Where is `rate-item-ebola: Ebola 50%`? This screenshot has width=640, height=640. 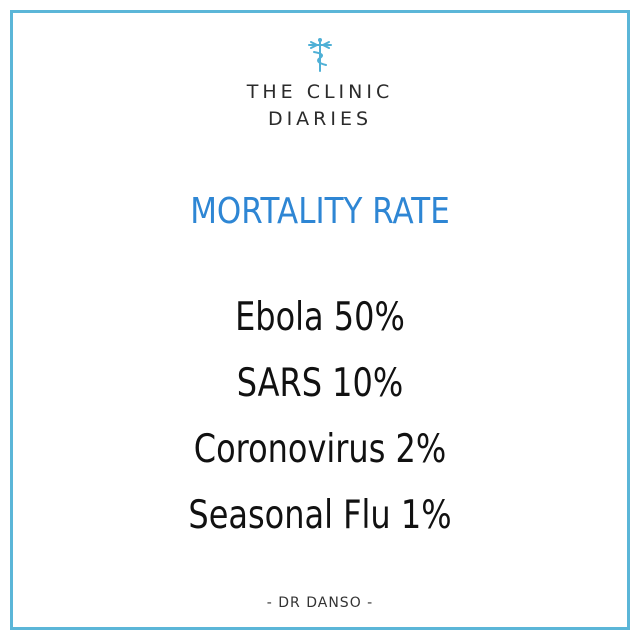
rate-item-ebola: Ebola 50% is located at coordinates (320, 317).